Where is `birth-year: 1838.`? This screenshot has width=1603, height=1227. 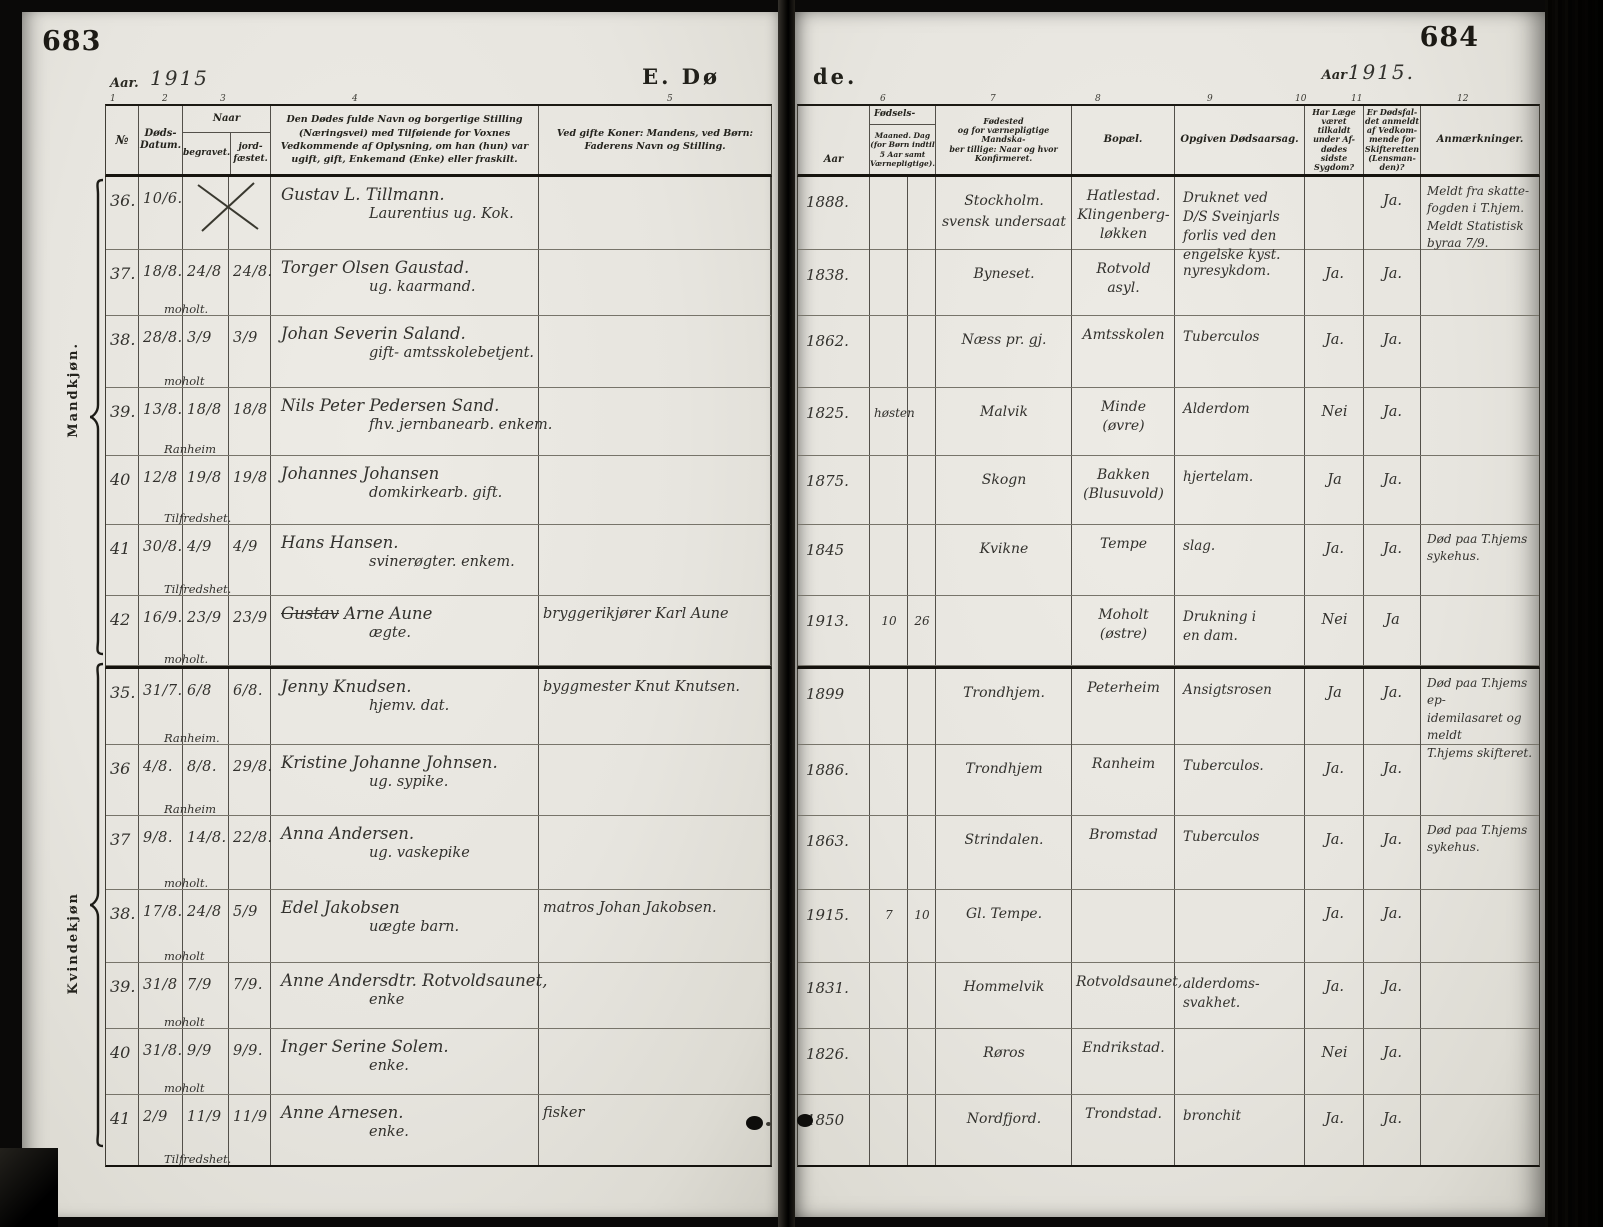 birth-year: 1838. is located at coordinates (834, 282).